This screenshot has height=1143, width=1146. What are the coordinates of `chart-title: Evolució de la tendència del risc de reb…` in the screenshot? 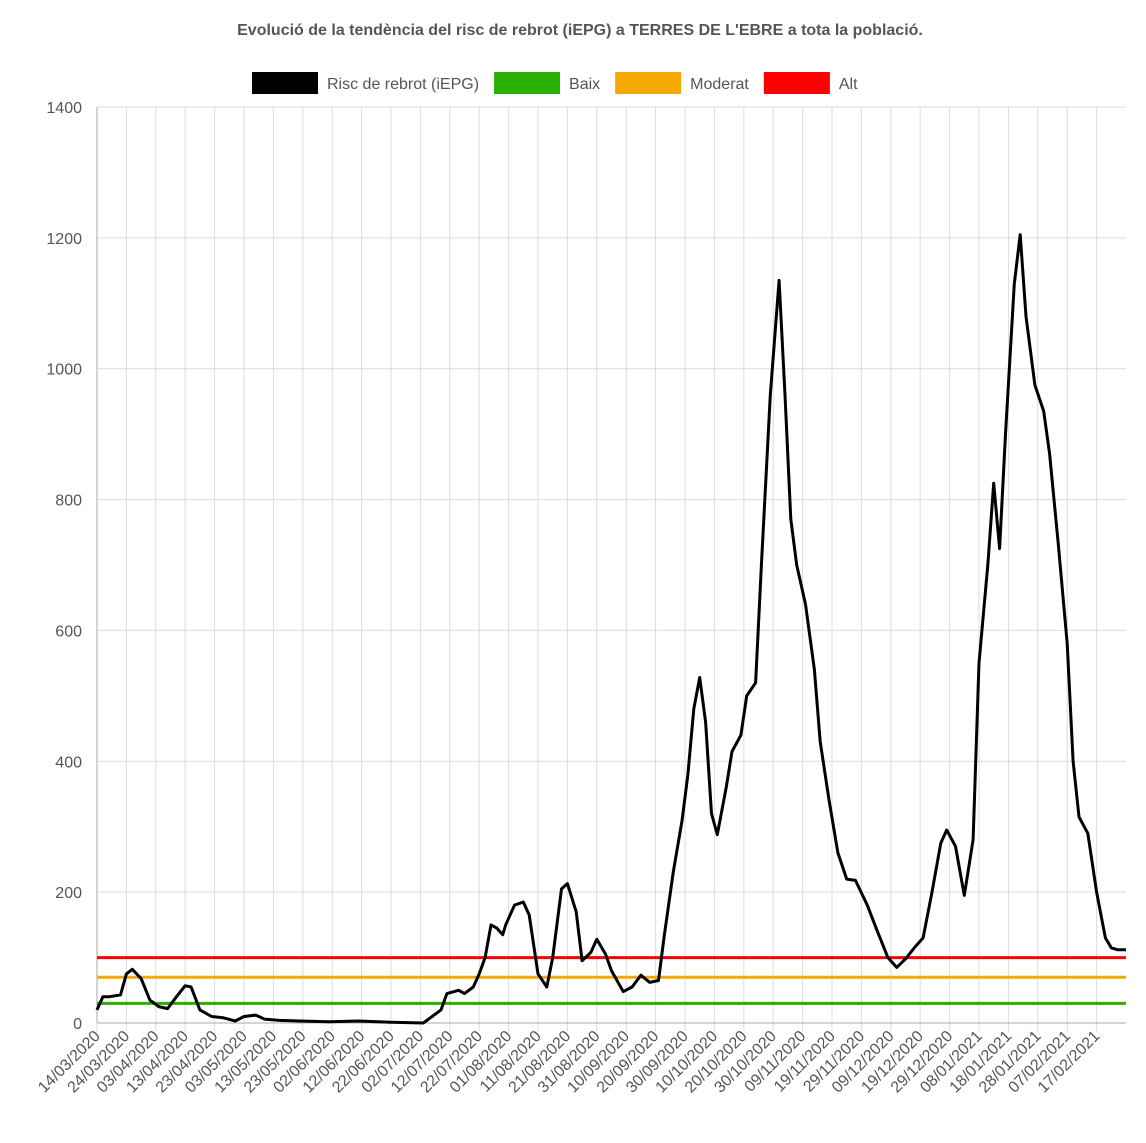 It's located at (580, 30).